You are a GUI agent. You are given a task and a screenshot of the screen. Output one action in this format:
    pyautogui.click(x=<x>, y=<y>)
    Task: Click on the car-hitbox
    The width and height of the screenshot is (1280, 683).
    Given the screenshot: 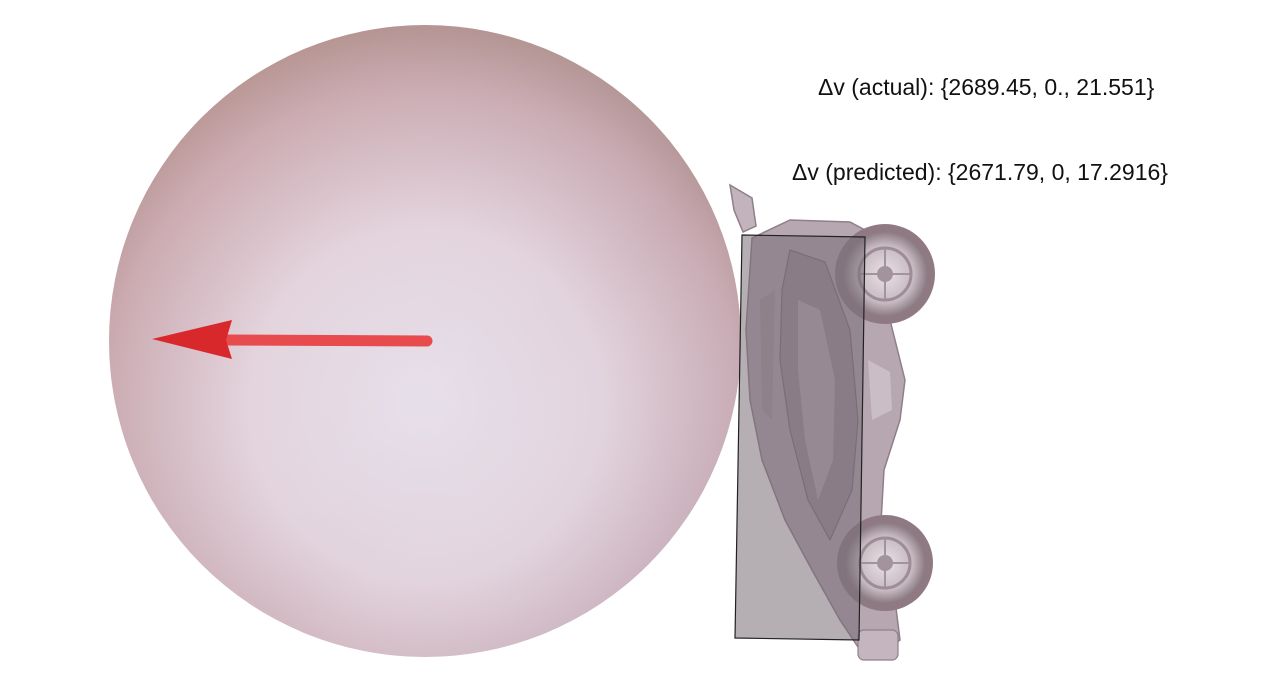 What is the action you would take?
    pyautogui.click(x=800, y=437)
    